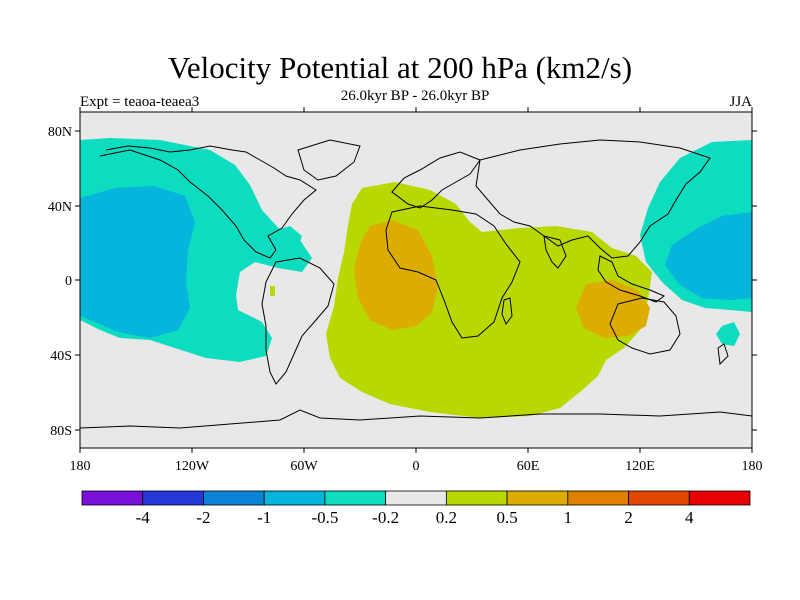  What do you see at coordinates (203, 517) in the screenshot?
I see `colorbar-label: -2` at bounding box center [203, 517].